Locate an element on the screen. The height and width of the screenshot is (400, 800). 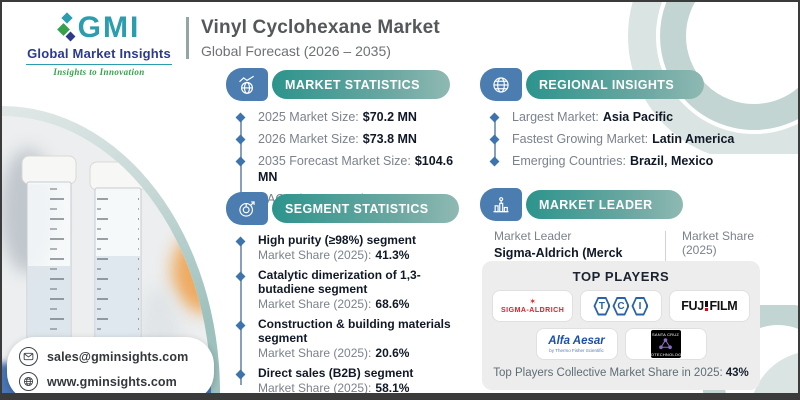
pie-chart-icon is located at coordinates (247, 208).